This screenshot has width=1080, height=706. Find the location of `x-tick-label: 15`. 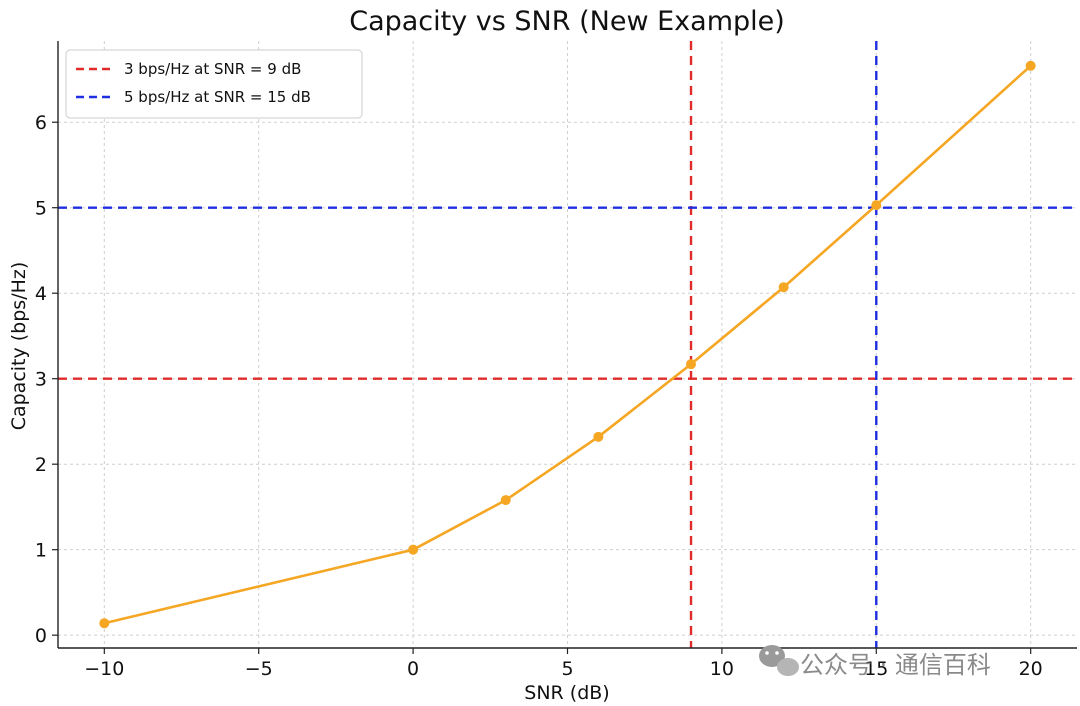

x-tick-label: 15 is located at coordinates (876, 669).